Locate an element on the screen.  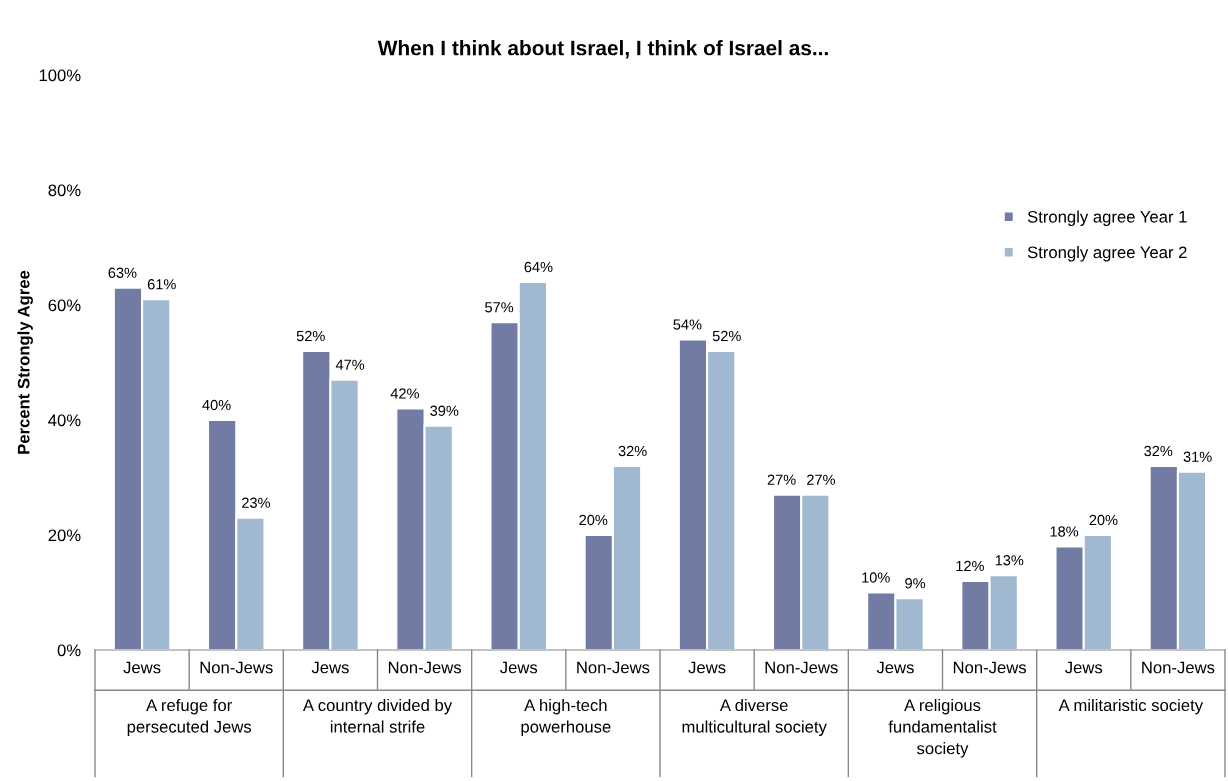
data-label: 42% is located at coordinates (404, 393).